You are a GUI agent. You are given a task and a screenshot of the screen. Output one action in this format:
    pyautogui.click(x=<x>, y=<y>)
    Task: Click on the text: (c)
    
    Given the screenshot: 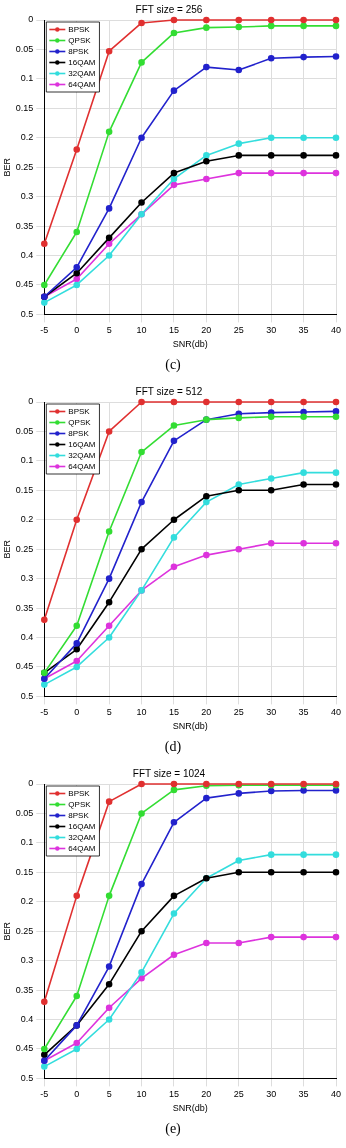 What is the action you would take?
    pyautogui.click(x=173, y=365)
    